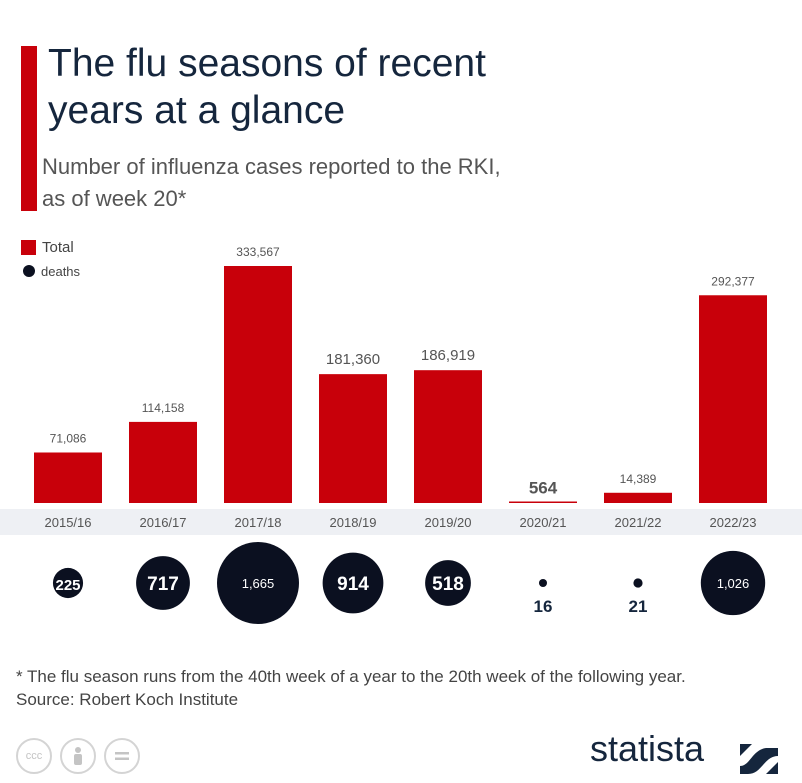  Describe the element at coordinates (401, 522) in the screenshot. I see `x-axis-band` at that location.